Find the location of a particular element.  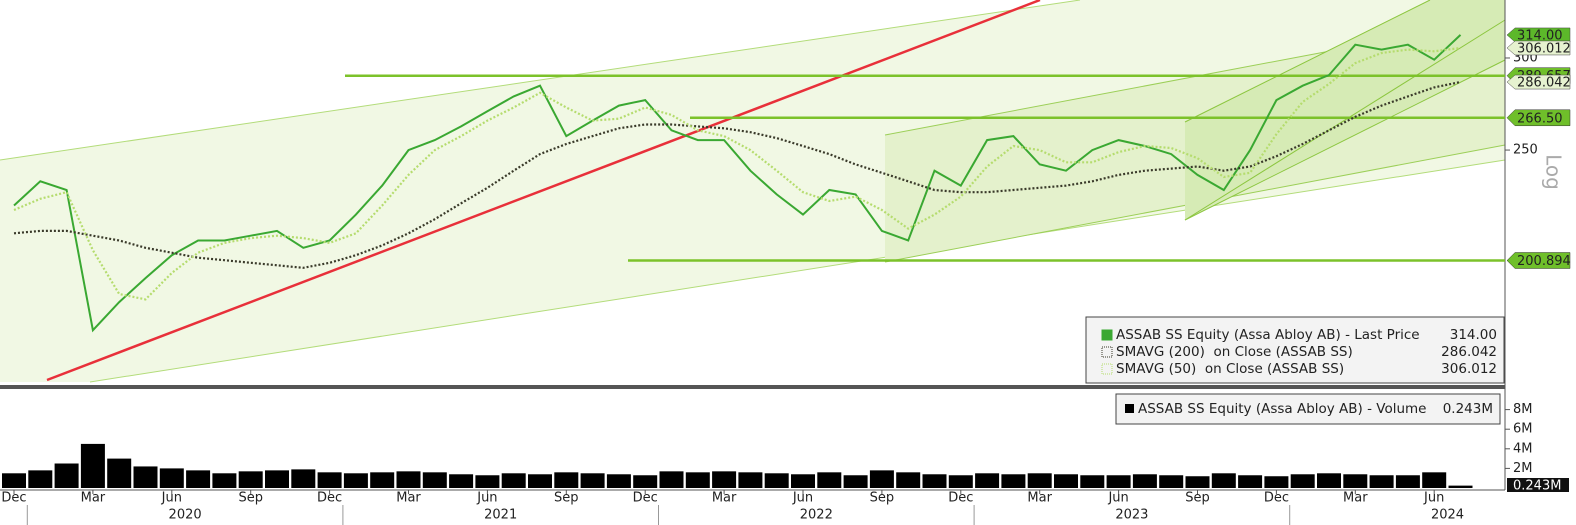

legend-value: 0.243M is located at coordinates (1468, 409).